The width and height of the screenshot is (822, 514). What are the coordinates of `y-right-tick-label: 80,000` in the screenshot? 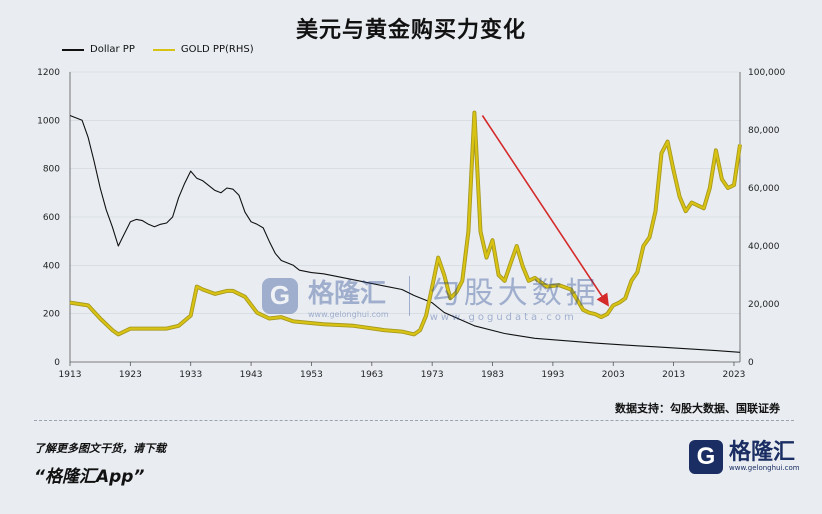 It's located at (764, 131).